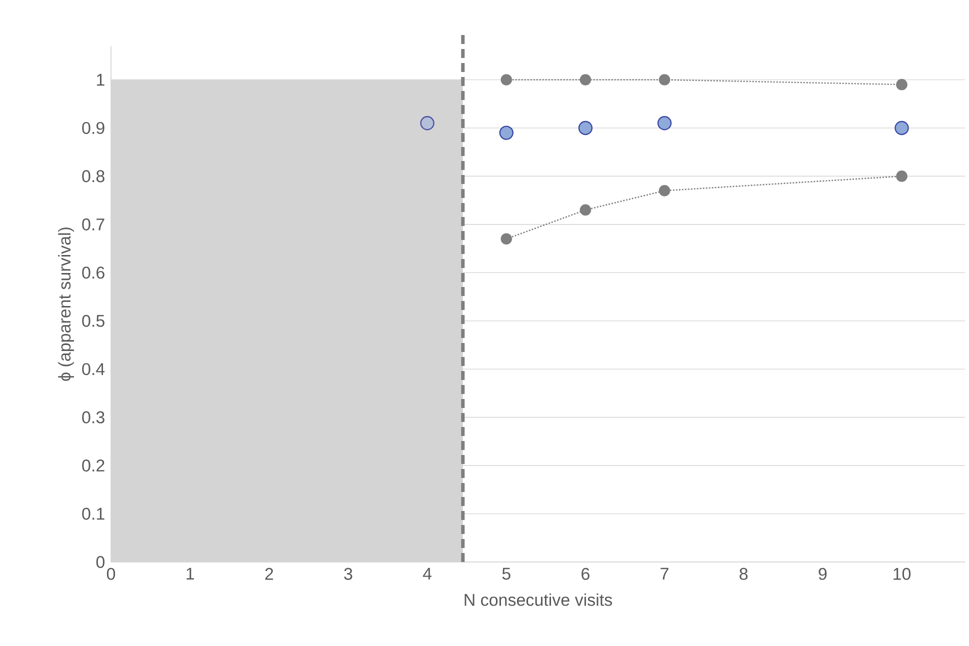 The image size is (969, 646). Describe the element at coordinates (93, 176) in the screenshot. I see `y-tick-label: 0.8` at that location.